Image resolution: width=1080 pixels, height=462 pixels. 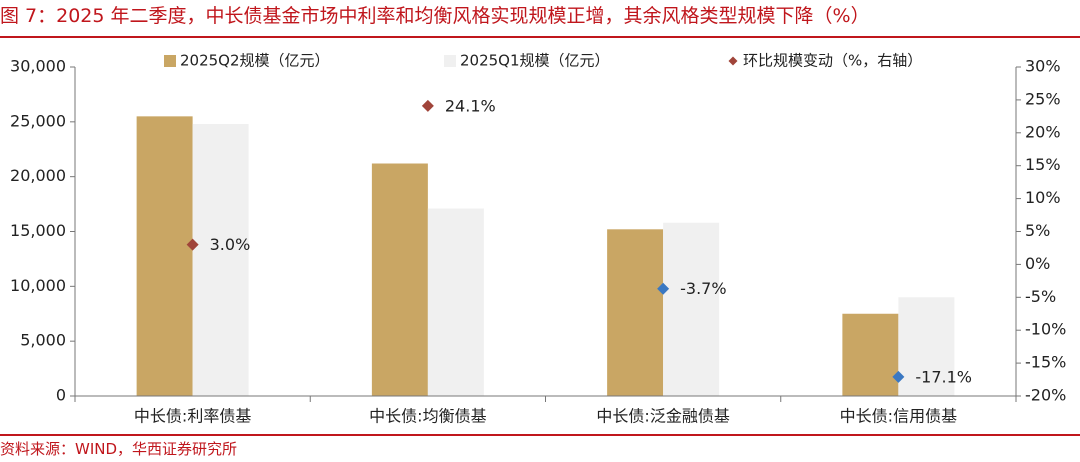 I want to click on x-category-label: 中长债:利率债基, so click(x=192, y=416).